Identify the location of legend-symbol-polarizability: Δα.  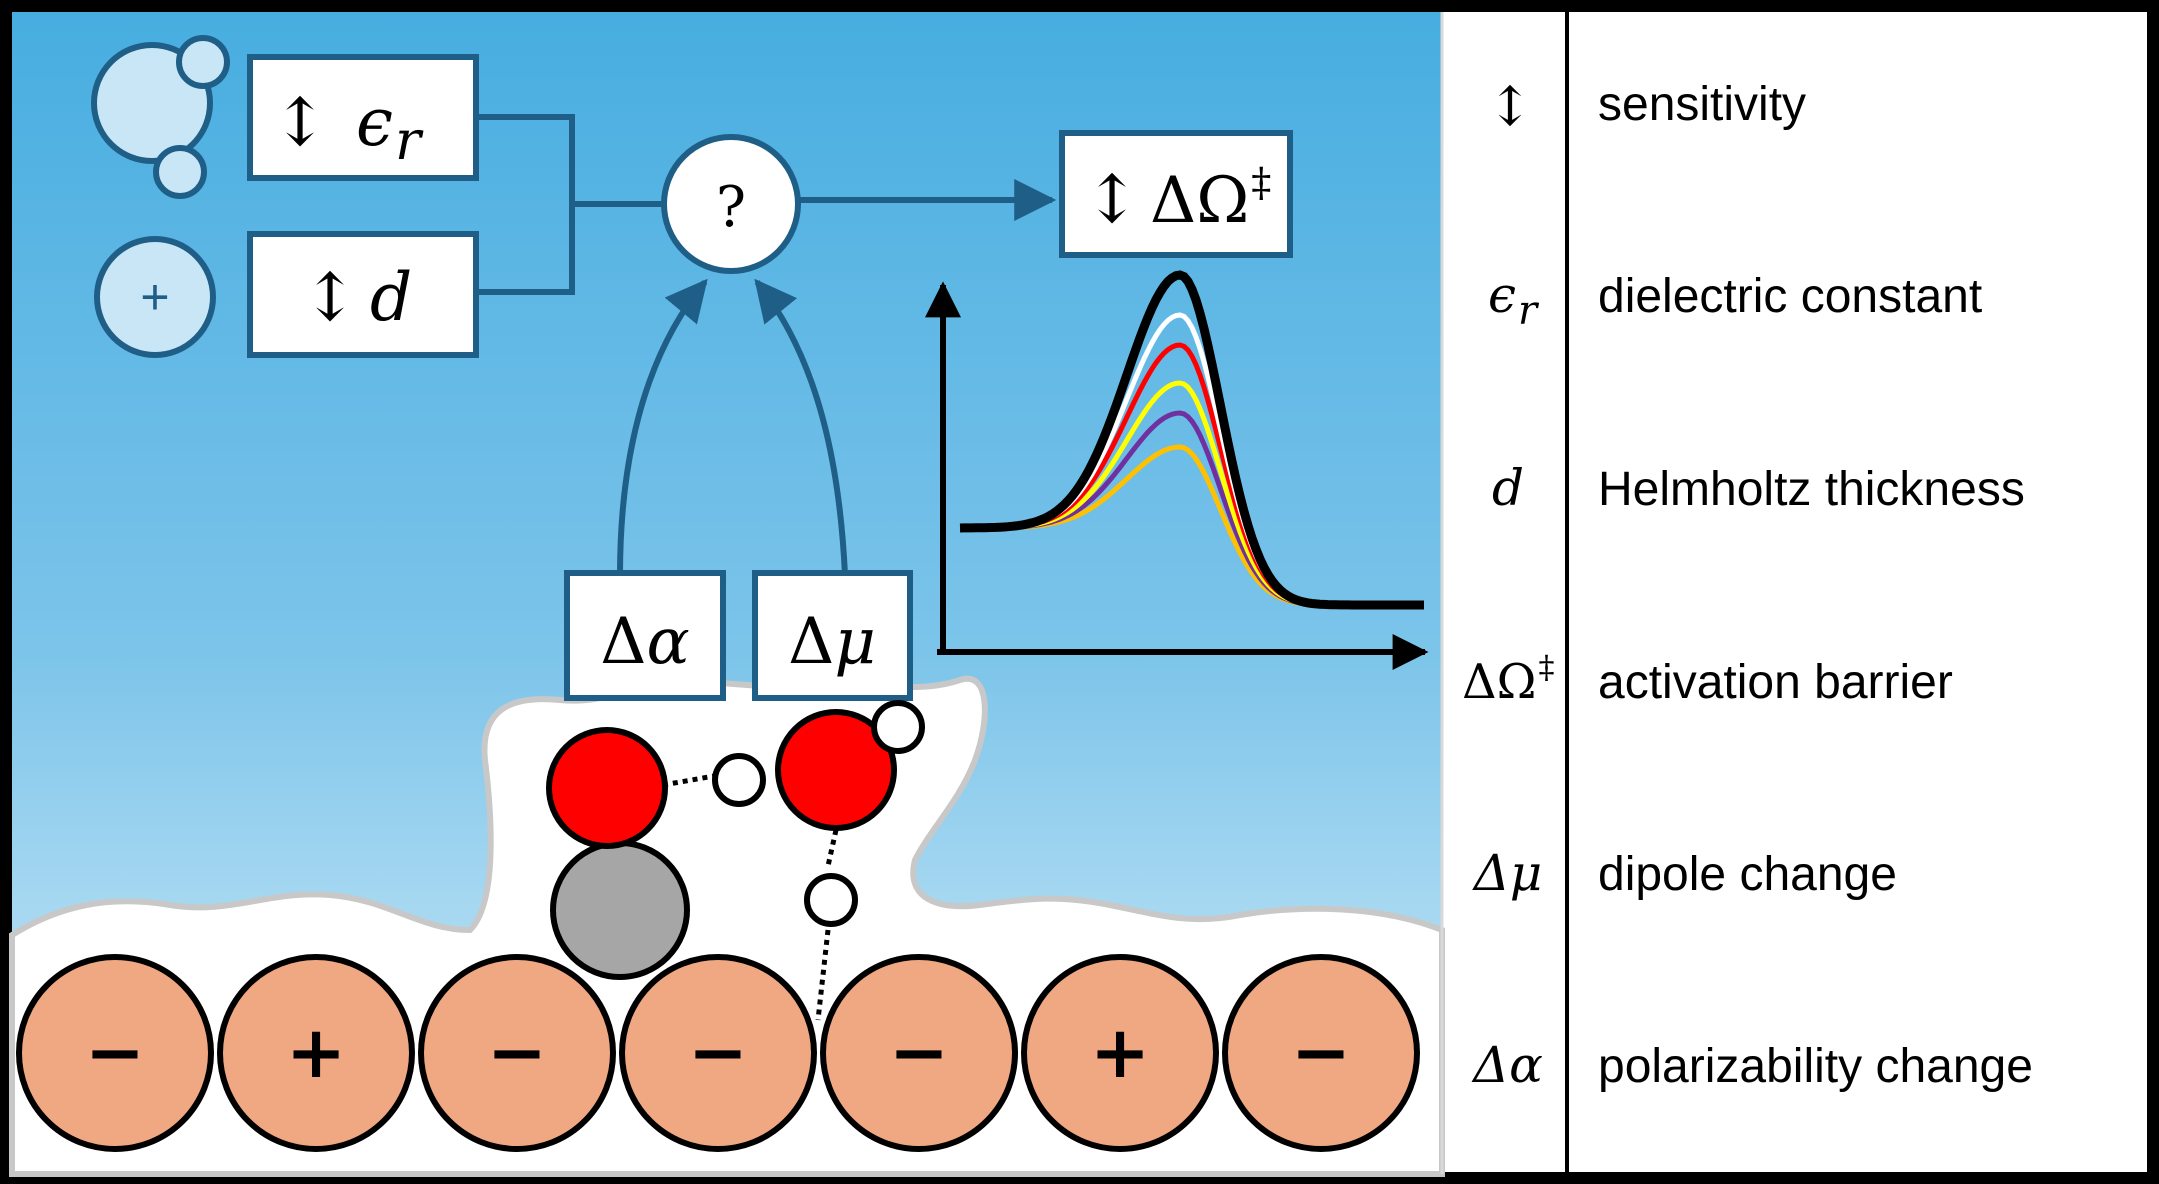
(1507, 1065).